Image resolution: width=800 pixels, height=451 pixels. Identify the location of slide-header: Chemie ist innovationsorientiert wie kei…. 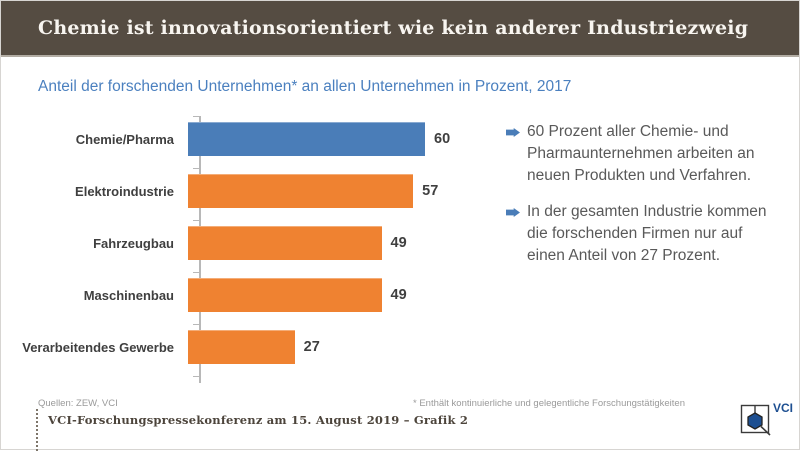
(400, 29).